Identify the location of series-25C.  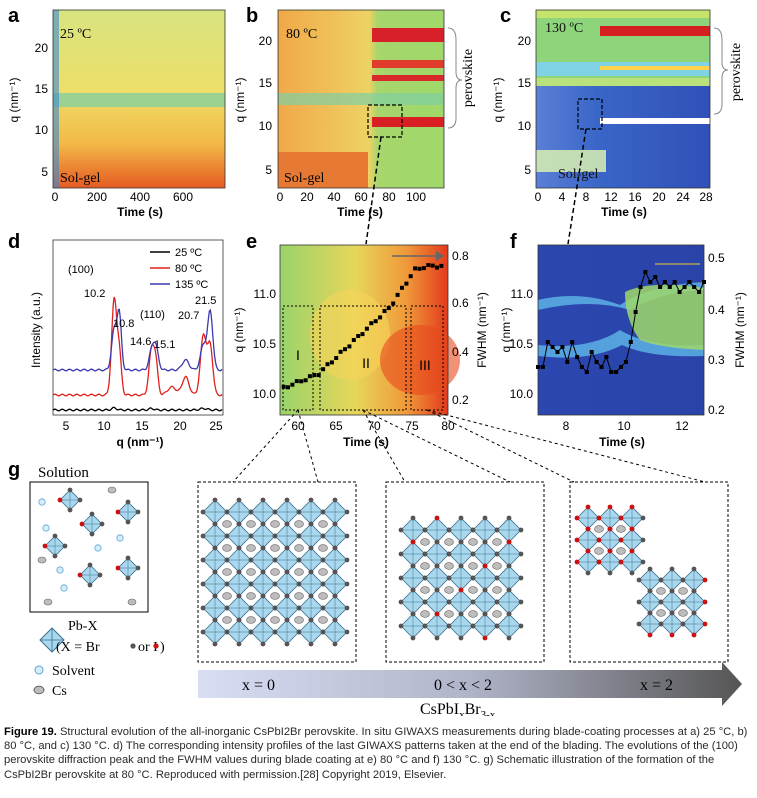
(137, 409).